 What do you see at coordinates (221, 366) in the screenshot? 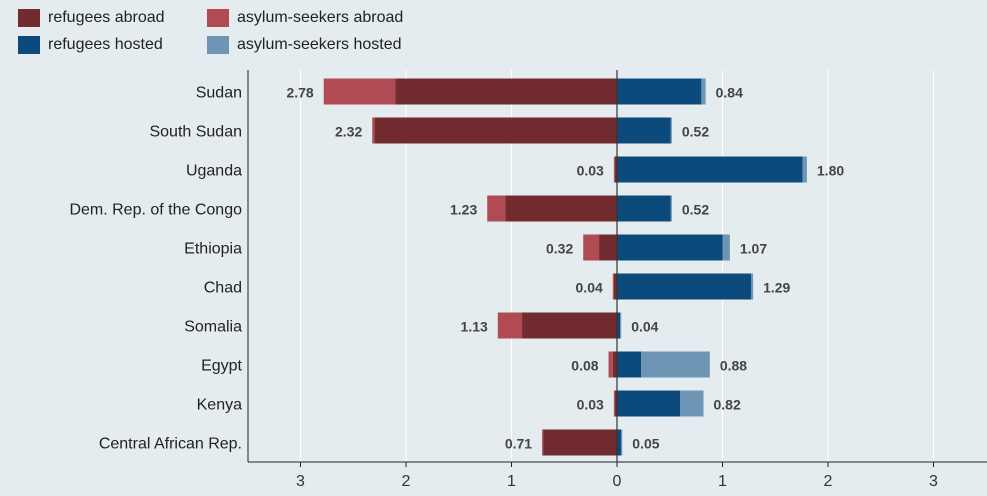
I see `category-label: Egypt` at bounding box center [221, 366].